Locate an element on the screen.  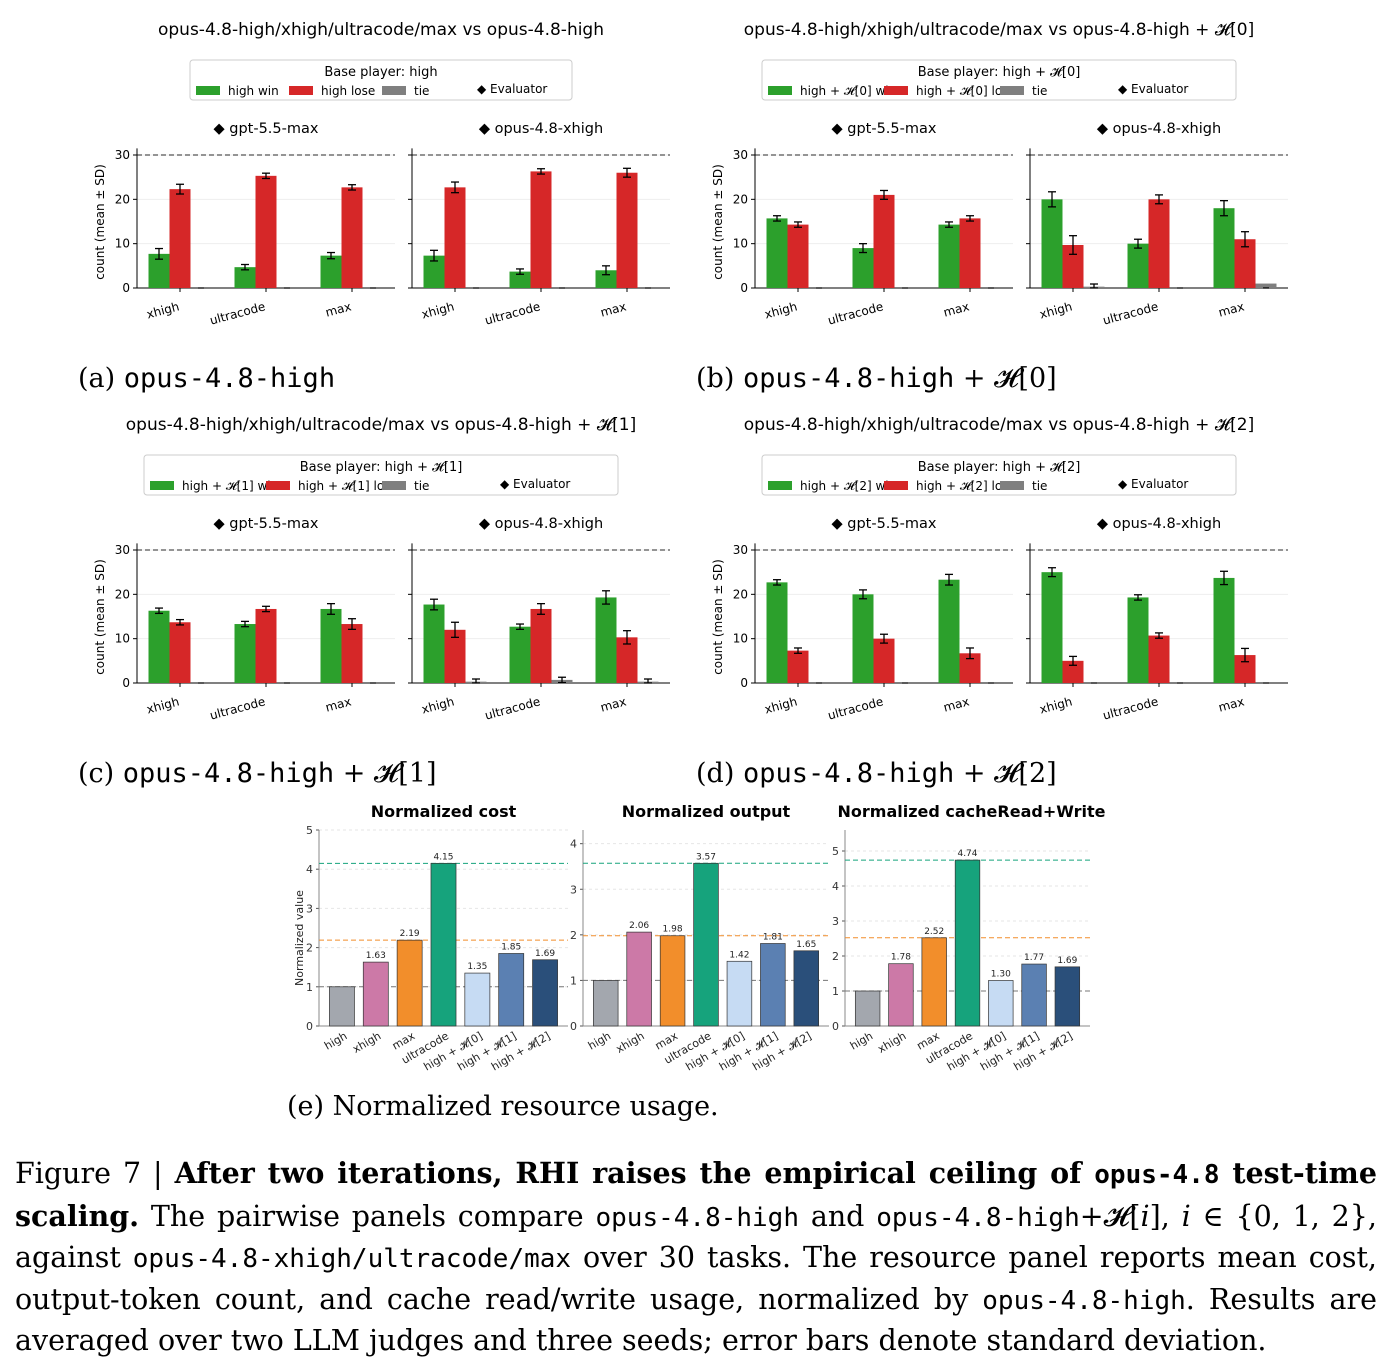
legend-label-win: high + 𝓗[1] win is located at coordinates (230, 486).